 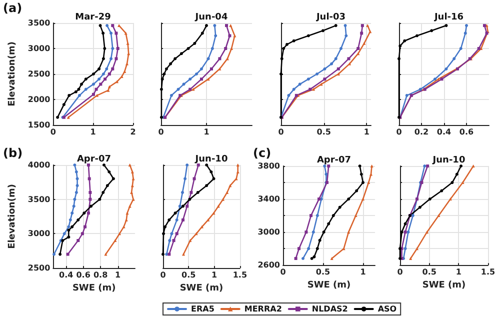 What do you see at coordinates (13, 153) in the screenshot?
I see `text: (b)` at bounding box center [13, 153].